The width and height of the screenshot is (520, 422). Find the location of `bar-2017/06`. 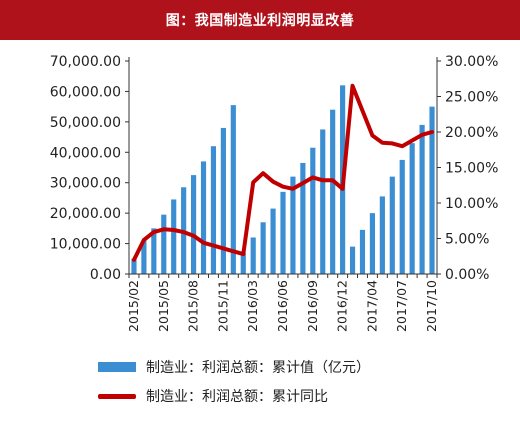

bar-2017/06 is located at coordinates (392, 225).